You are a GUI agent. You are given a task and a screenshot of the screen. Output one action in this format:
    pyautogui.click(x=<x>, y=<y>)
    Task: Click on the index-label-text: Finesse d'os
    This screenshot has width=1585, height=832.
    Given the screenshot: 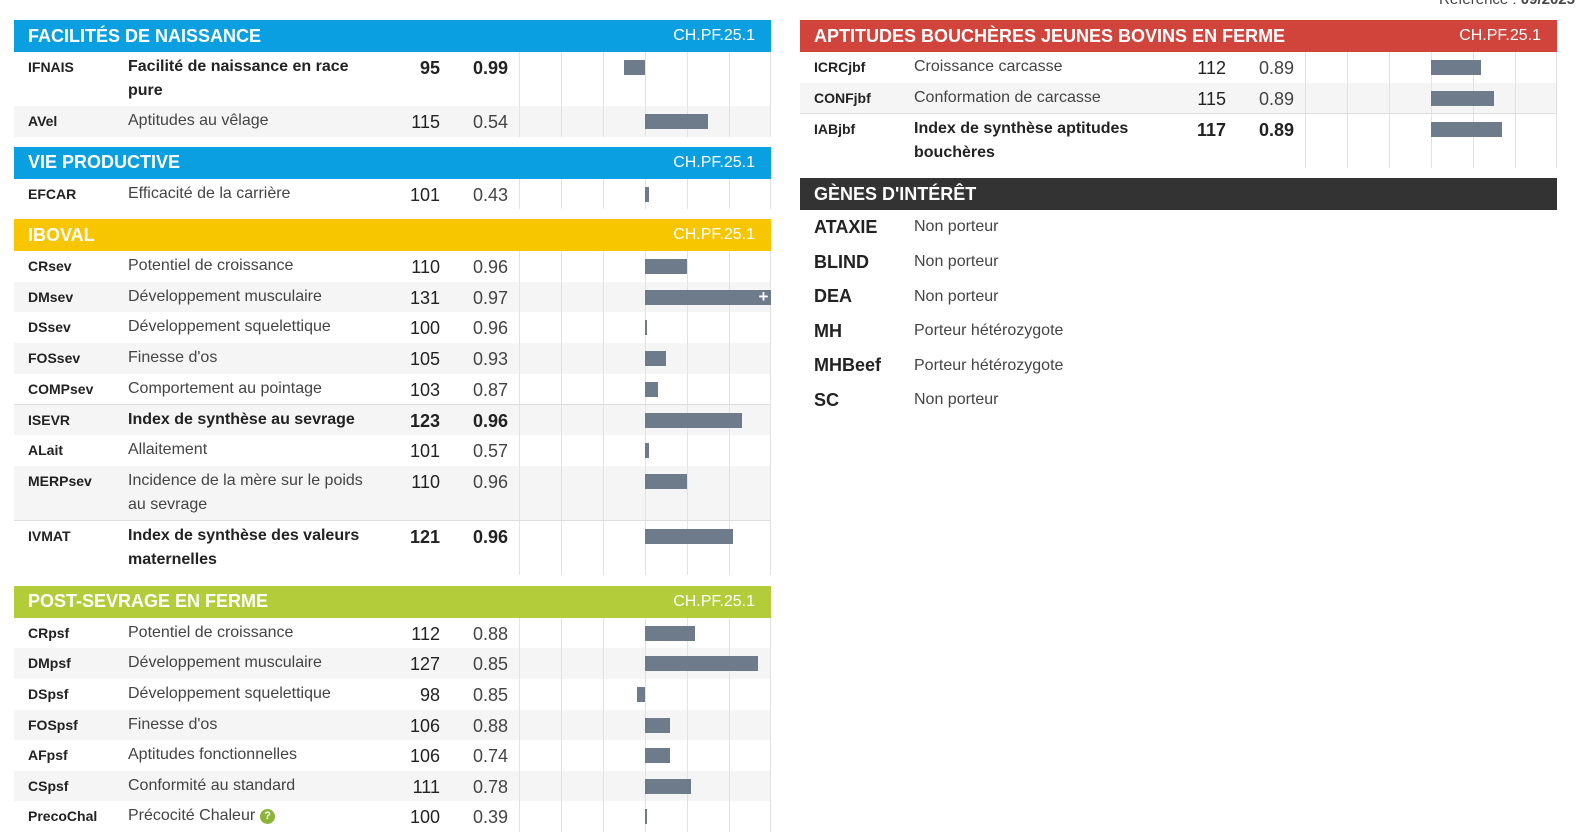 What is the action you would take?
    pyautogui.click(x=173, y=357)
    